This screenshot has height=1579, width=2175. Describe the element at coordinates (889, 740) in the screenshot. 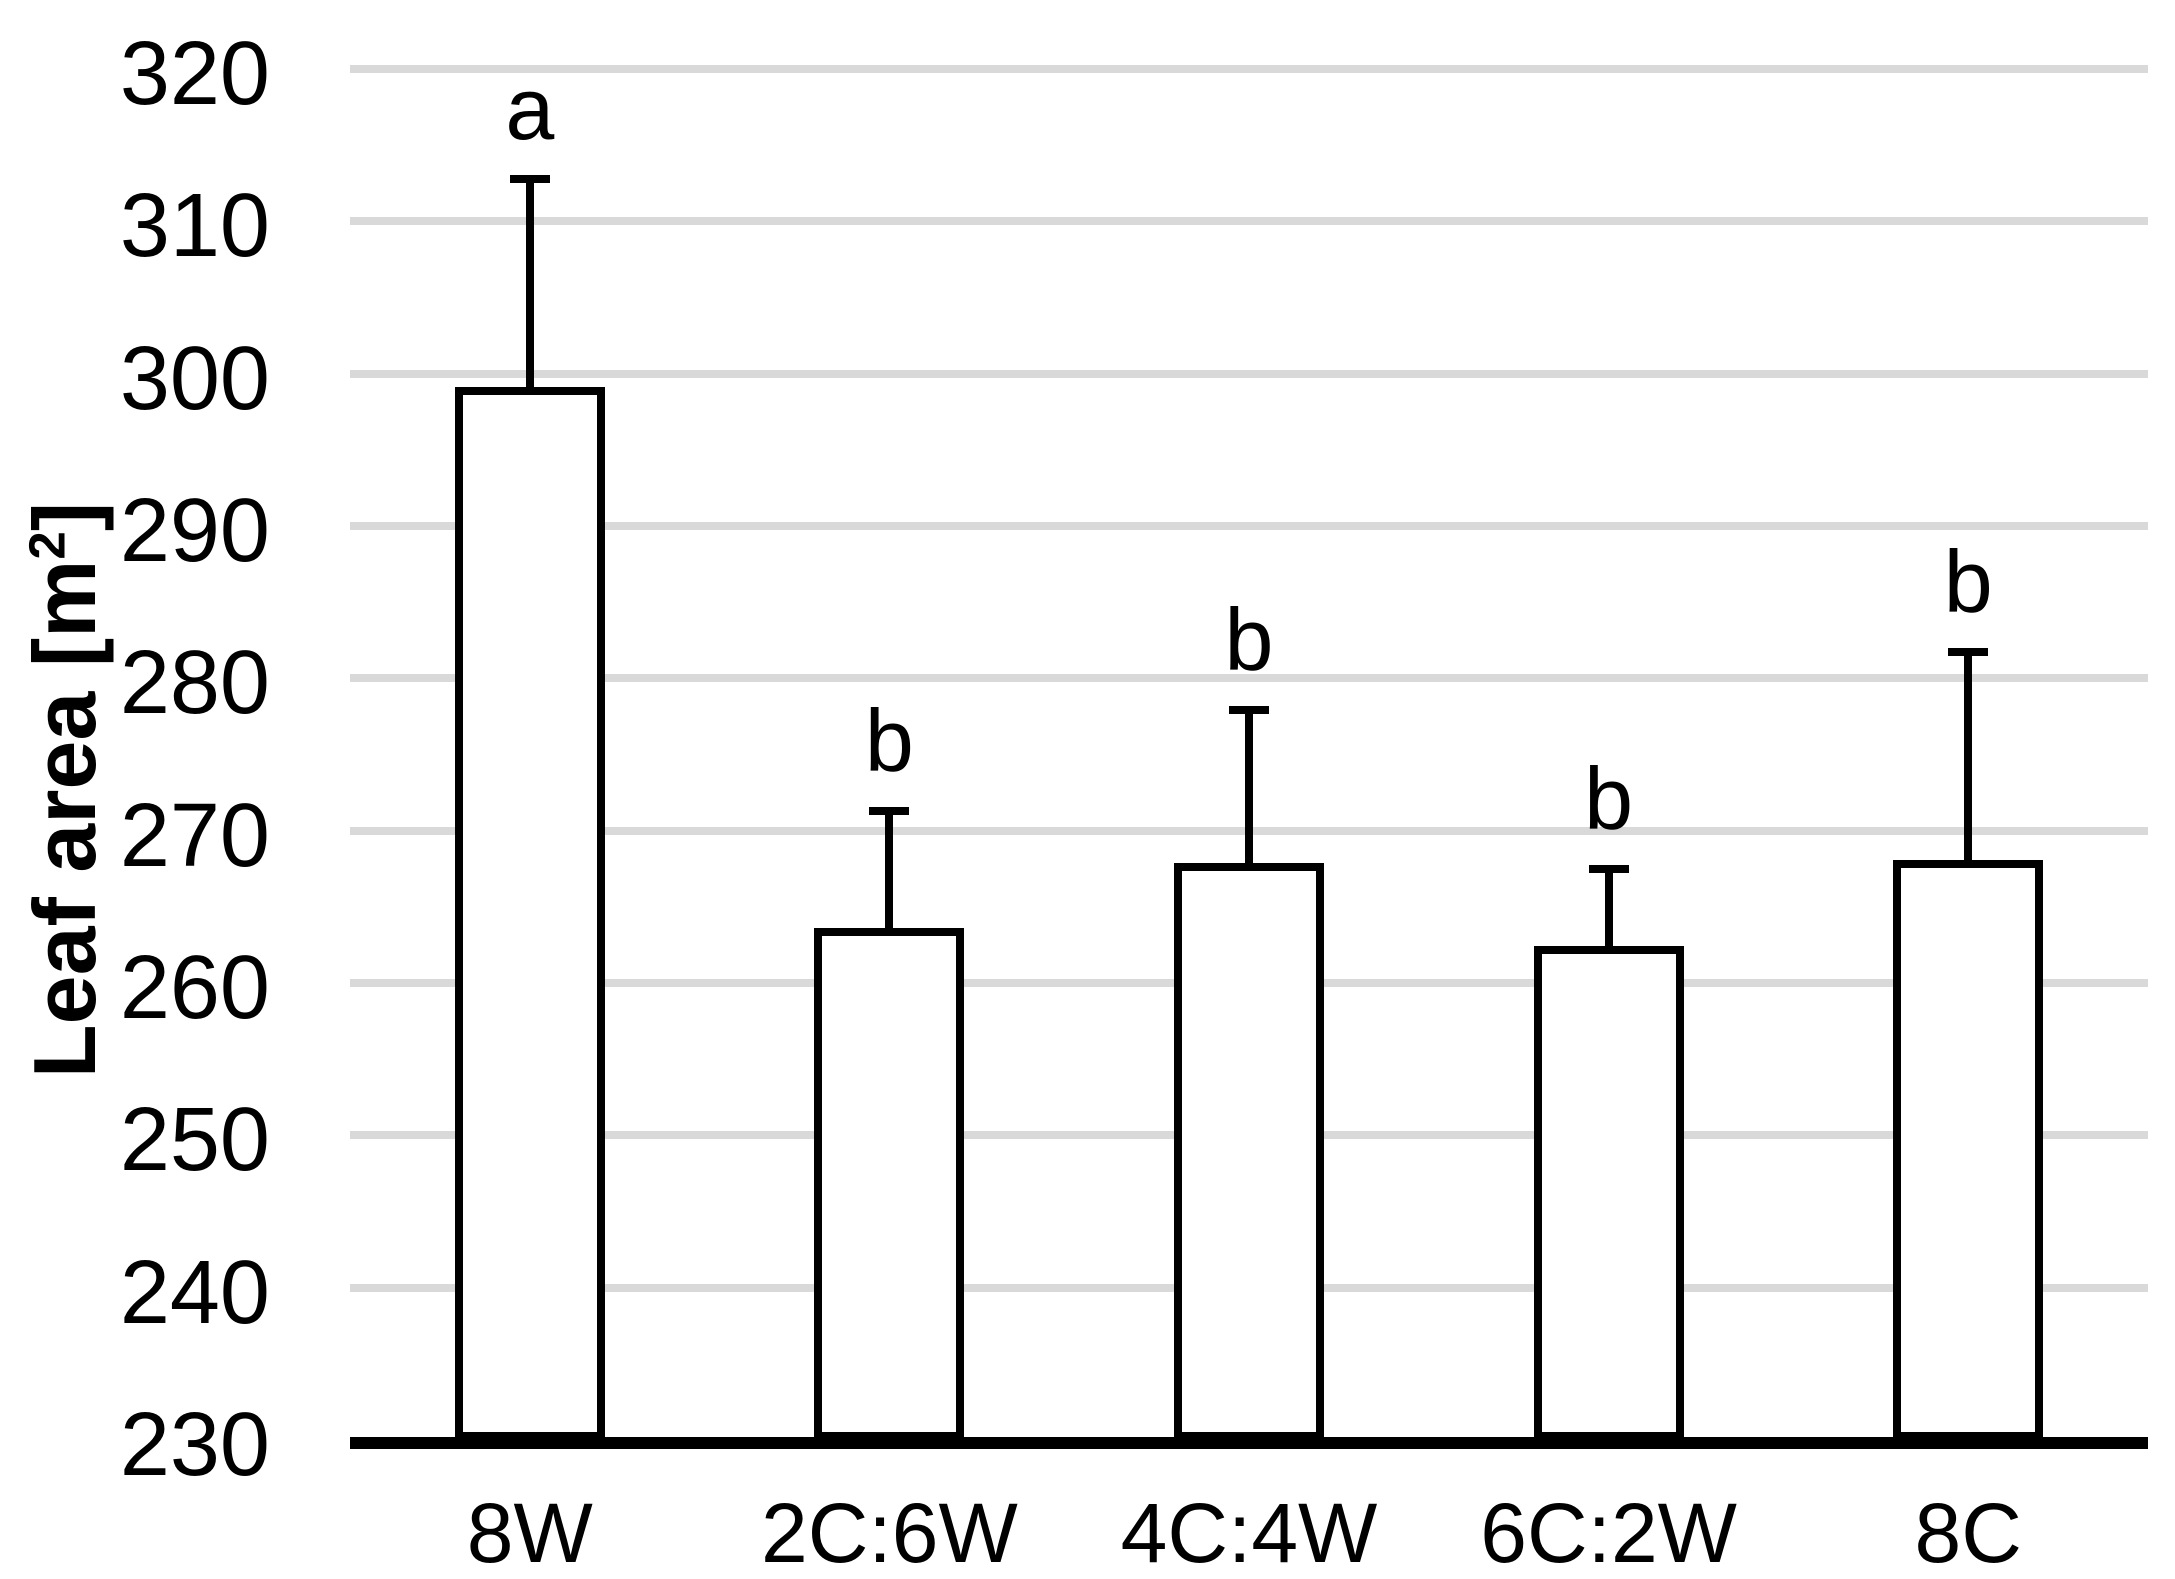

I see `significance-letter-2C:6W: b` at that location.